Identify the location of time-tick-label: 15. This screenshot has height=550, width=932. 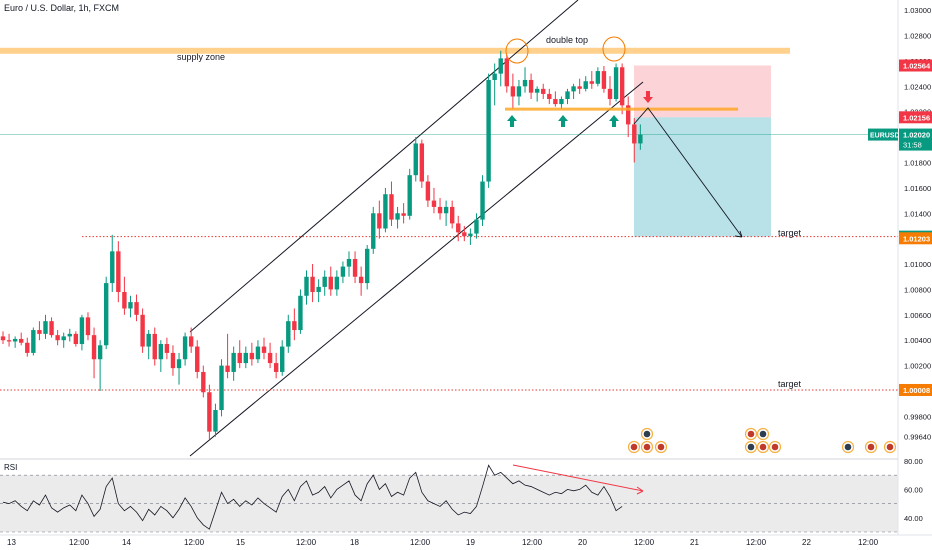
(240, 542).